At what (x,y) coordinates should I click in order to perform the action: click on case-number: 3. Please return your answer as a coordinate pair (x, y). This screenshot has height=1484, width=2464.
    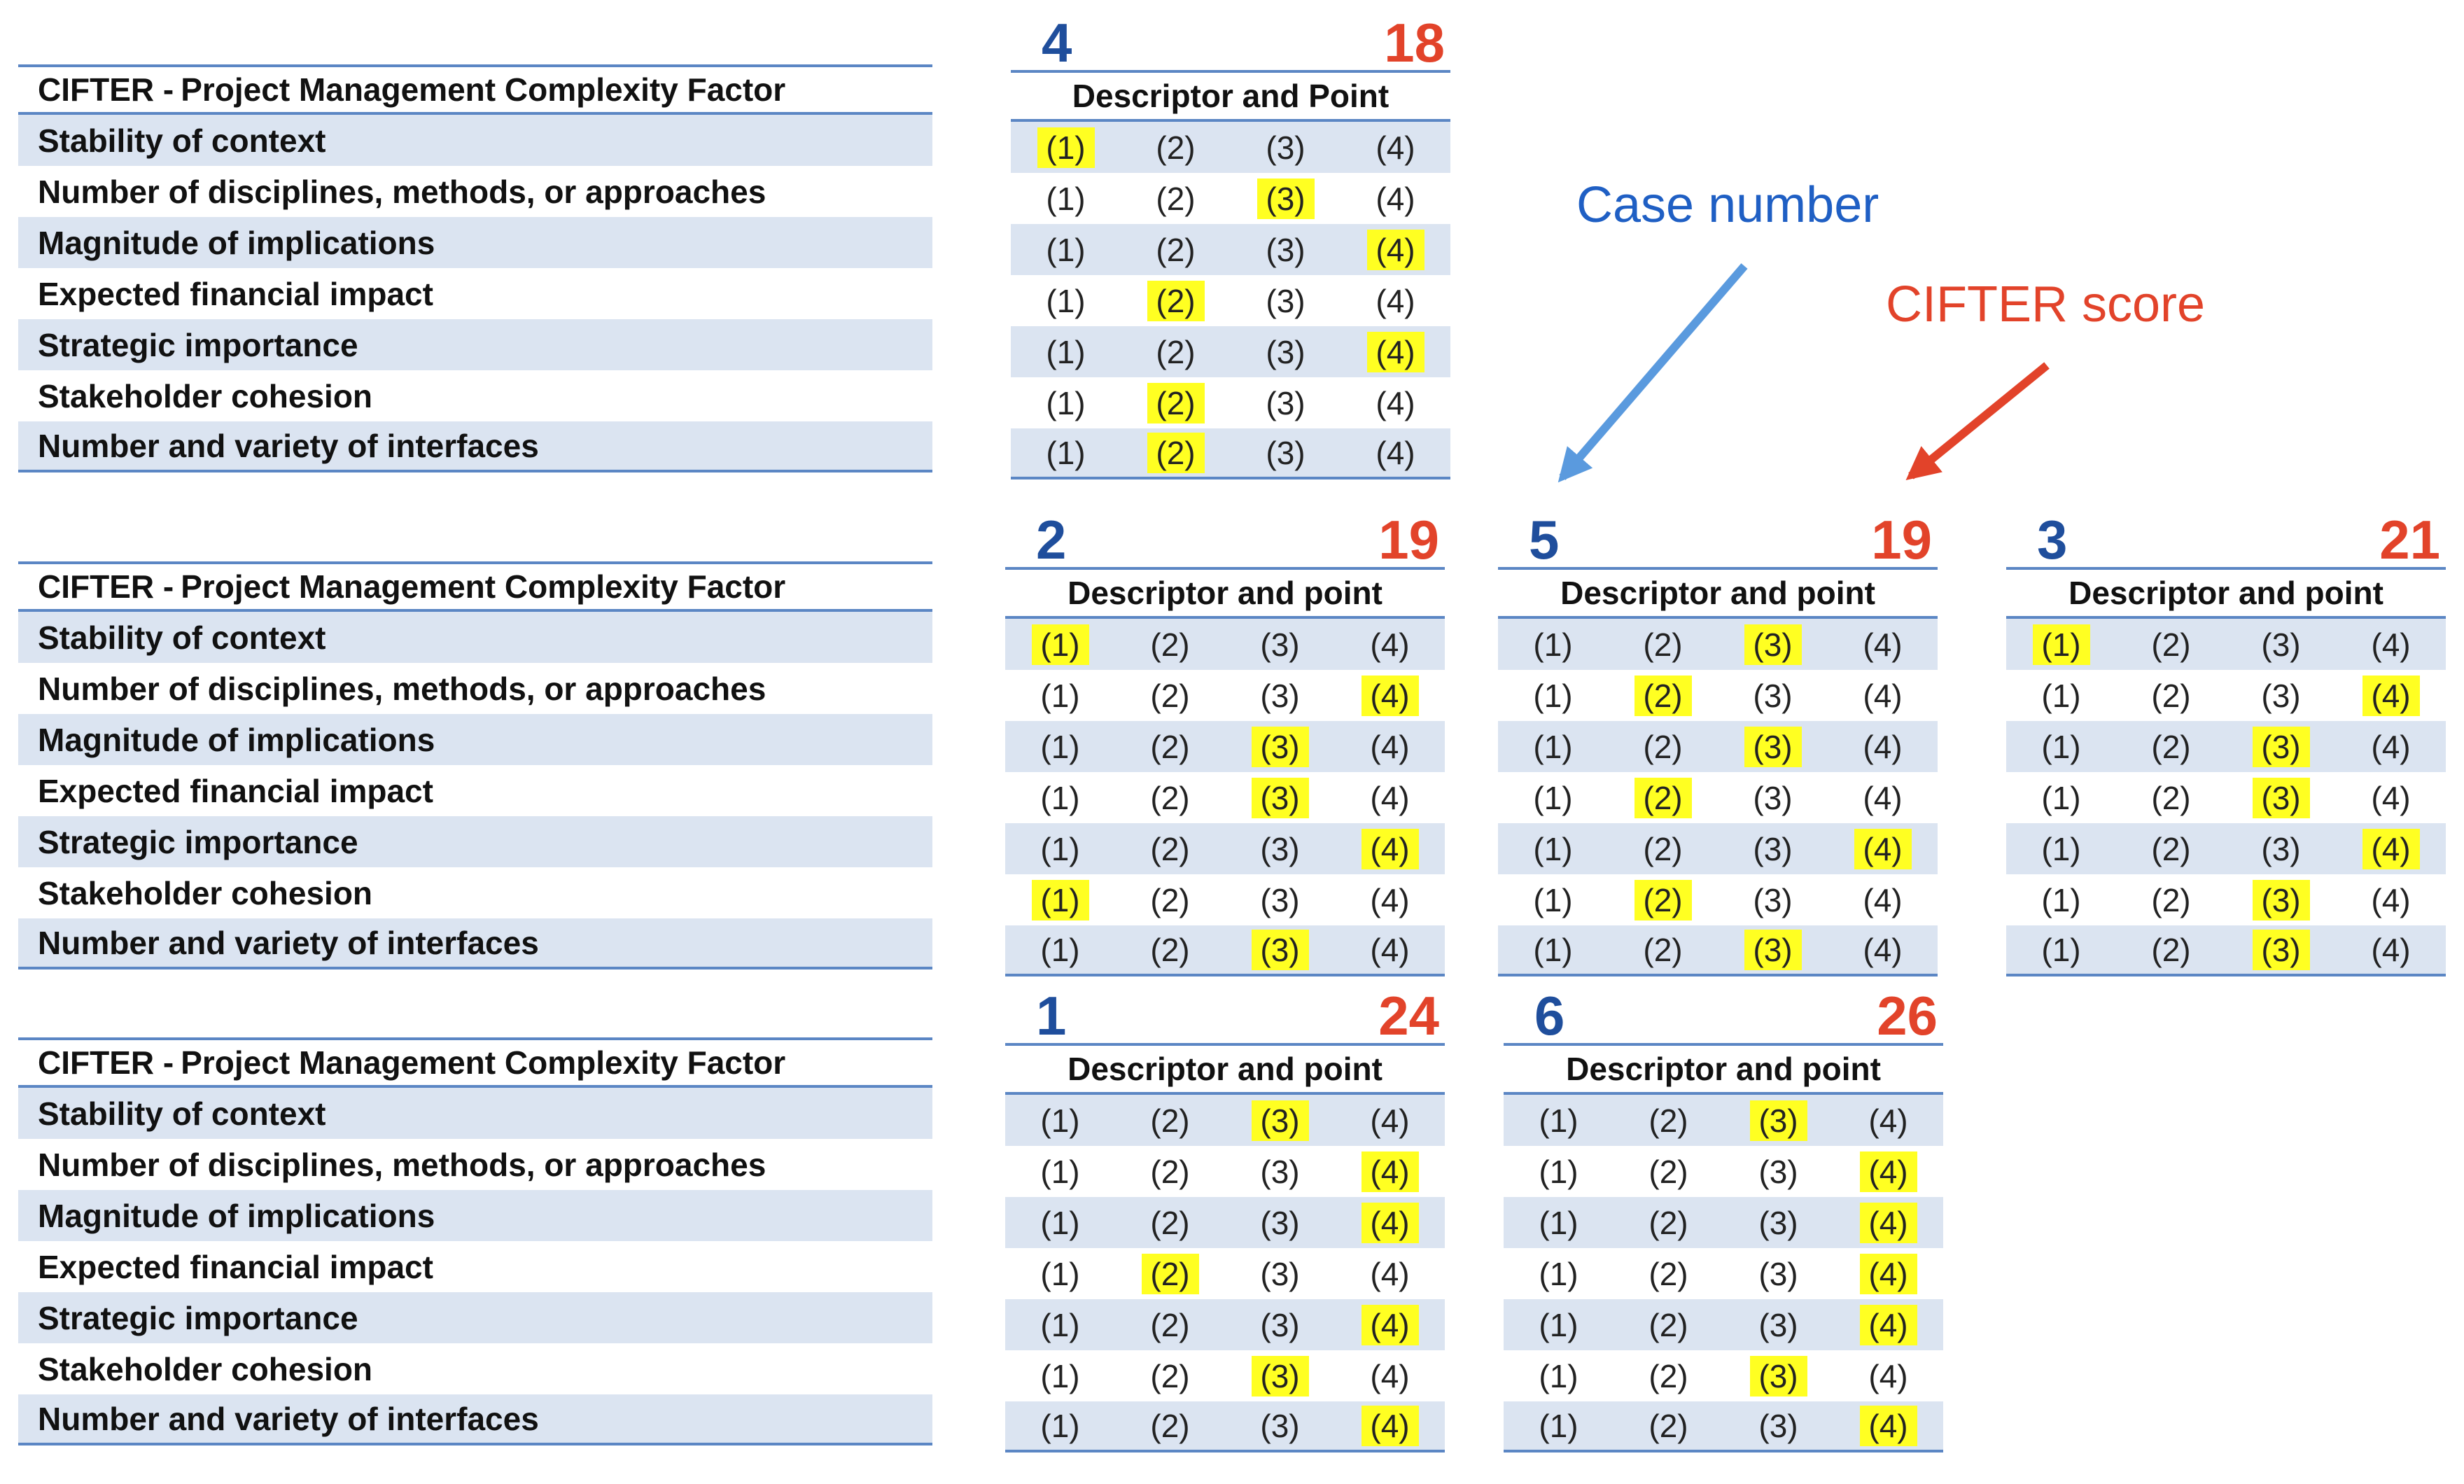
    Looking at the image, I should click on (2052, 539).